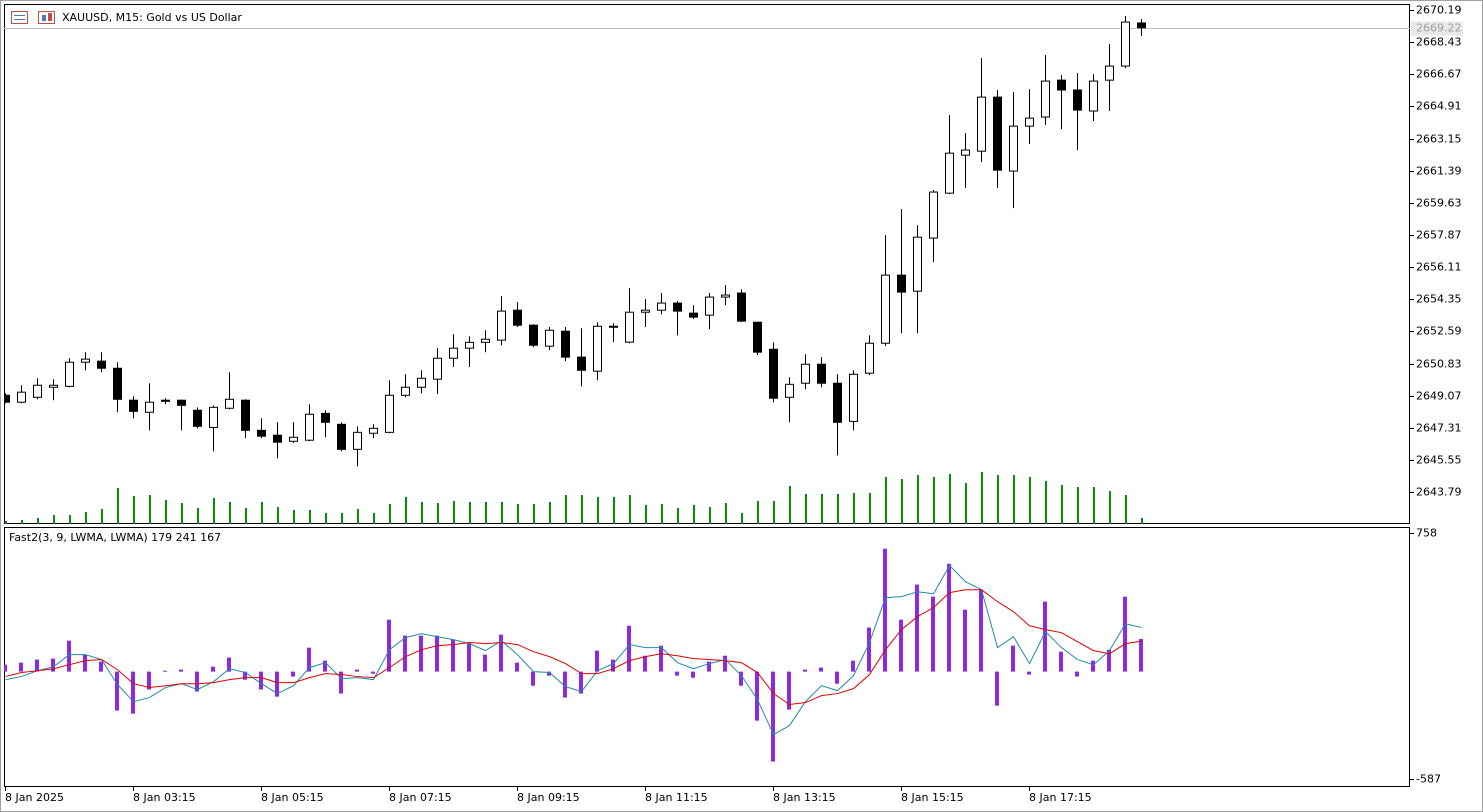 The width and height of the screenshot is (1483, 812). I want to click on x-tick-label: 8 Jan 11:15, so click(676, 797).